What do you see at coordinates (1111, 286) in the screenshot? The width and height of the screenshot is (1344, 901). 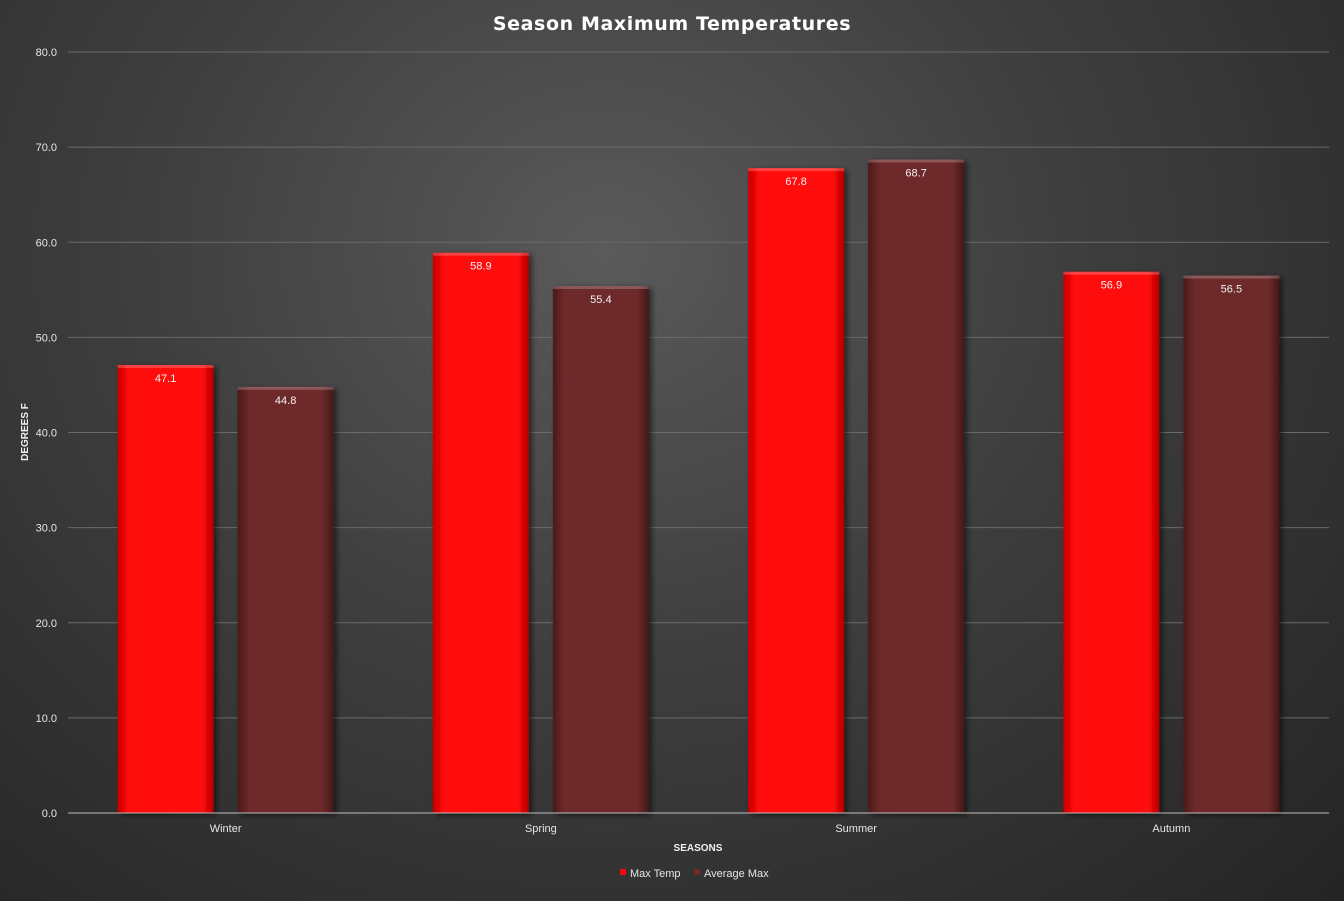 I see `data-label: 56.9` at bounding box center [1111, 286].